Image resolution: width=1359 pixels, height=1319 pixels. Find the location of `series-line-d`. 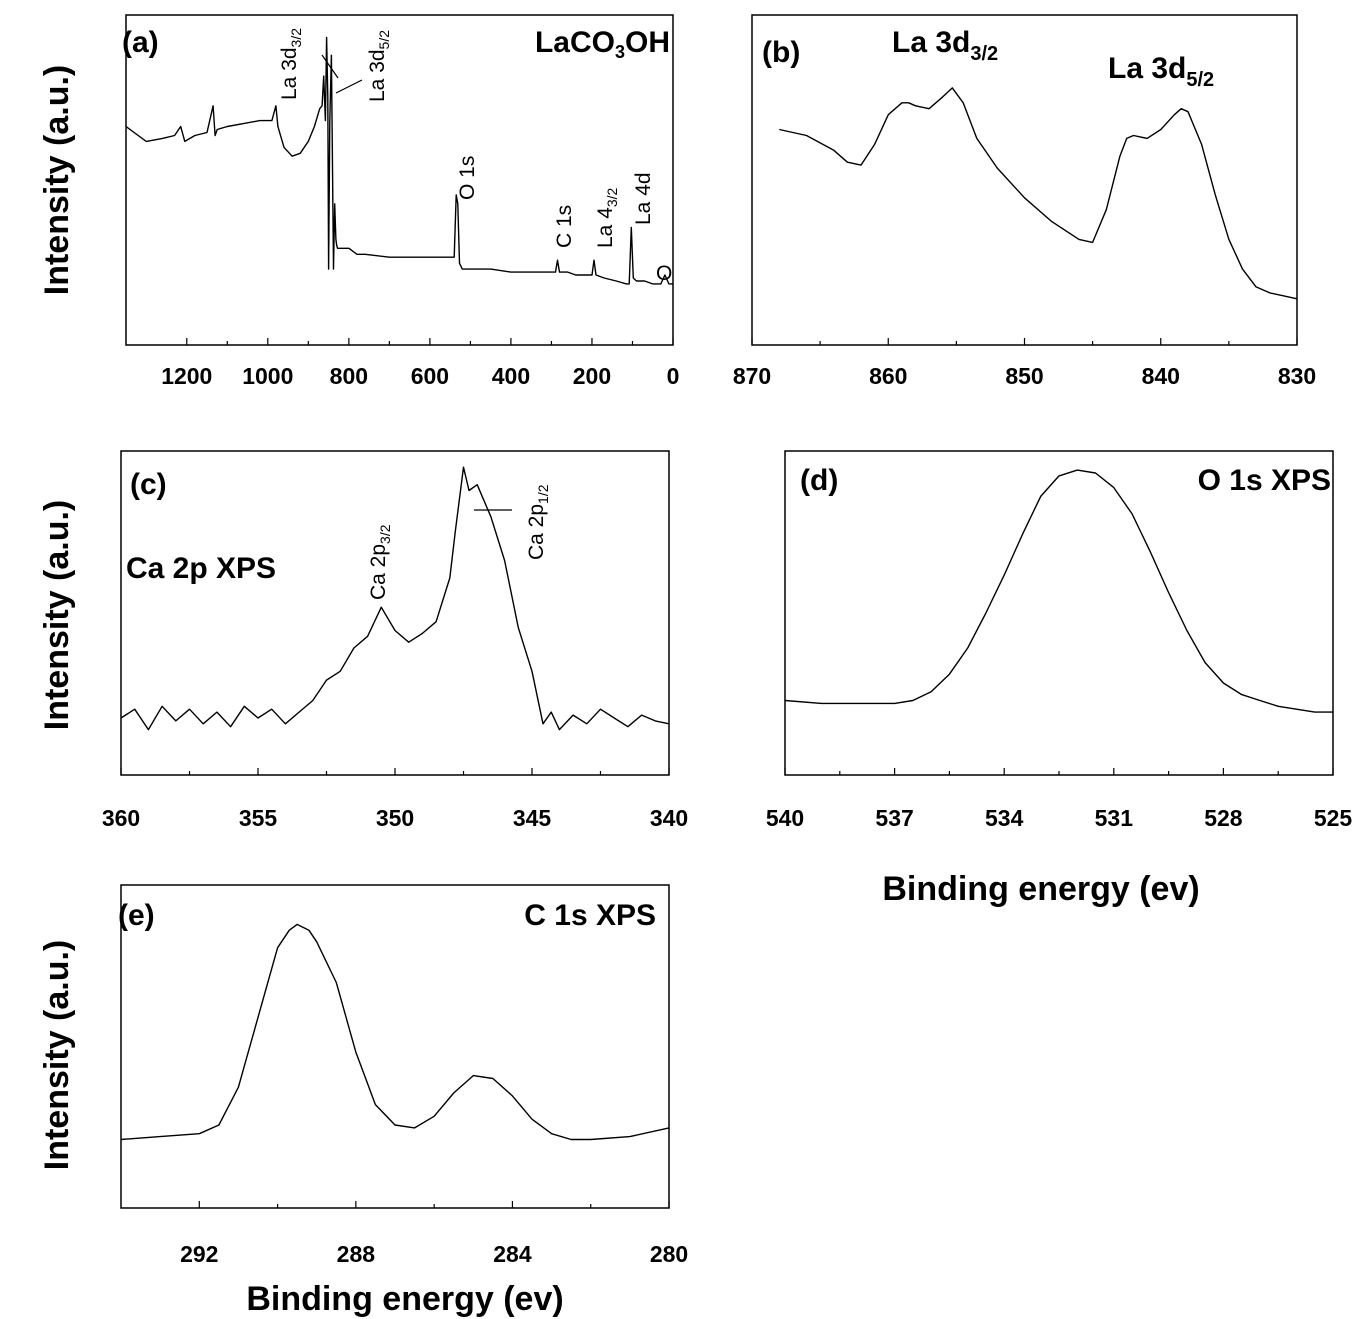

series-line-d is located at coordinates (1058, 591).